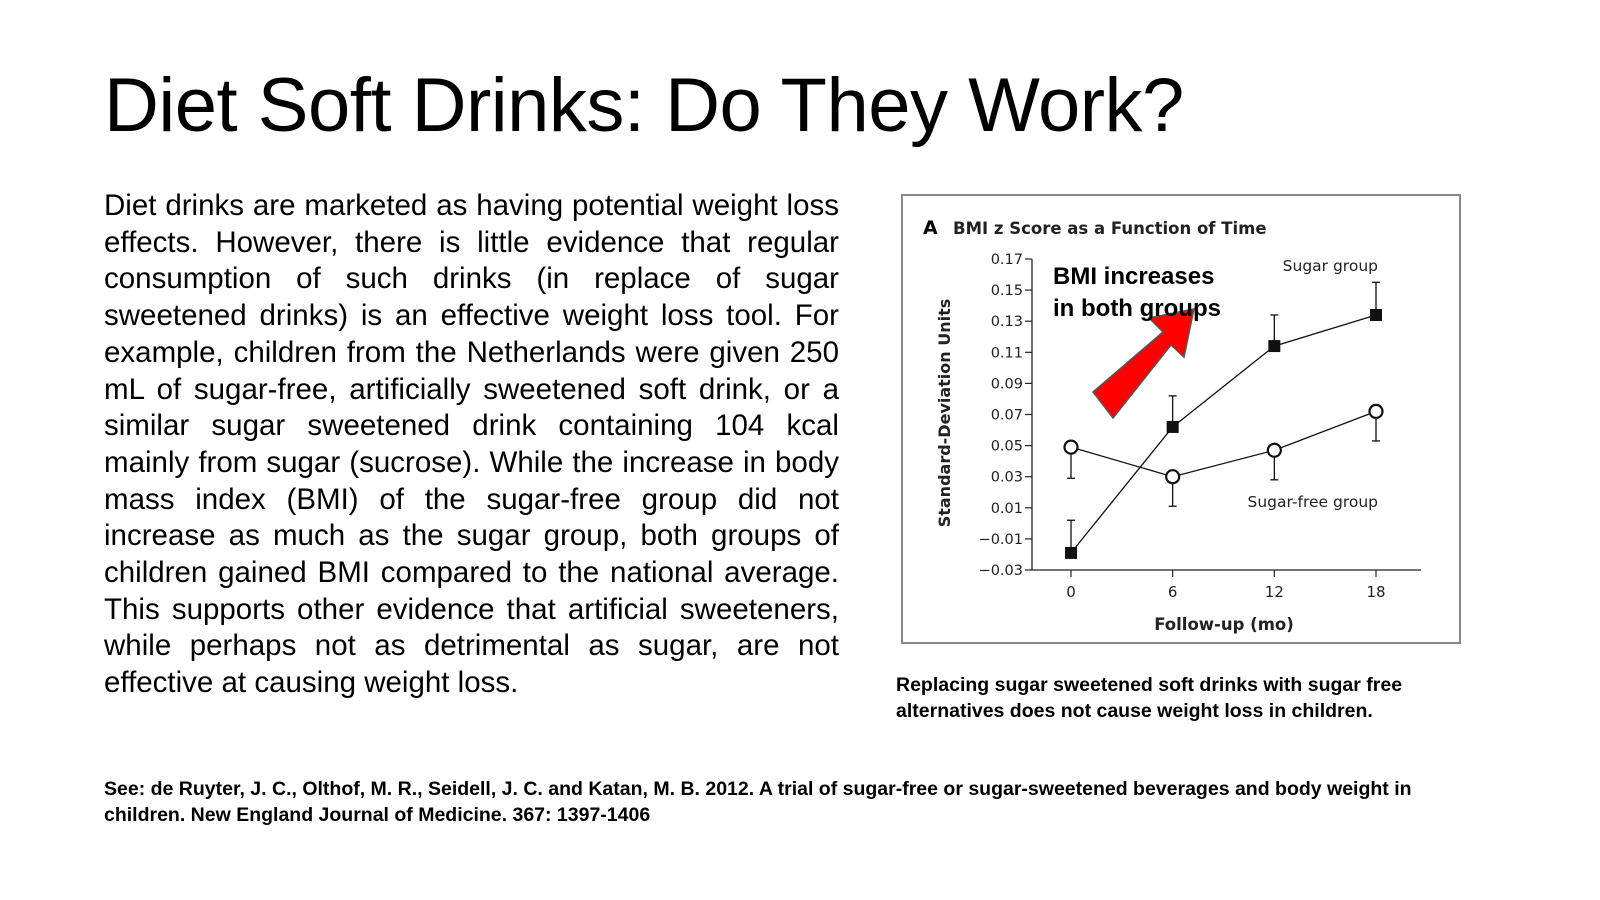 This screenshot has height=900, width=1600. What do you see at coordinates (1007, 384) in the screenshot?
I see `y-tick-label: 0.09` at bounding box center [1007, 384].